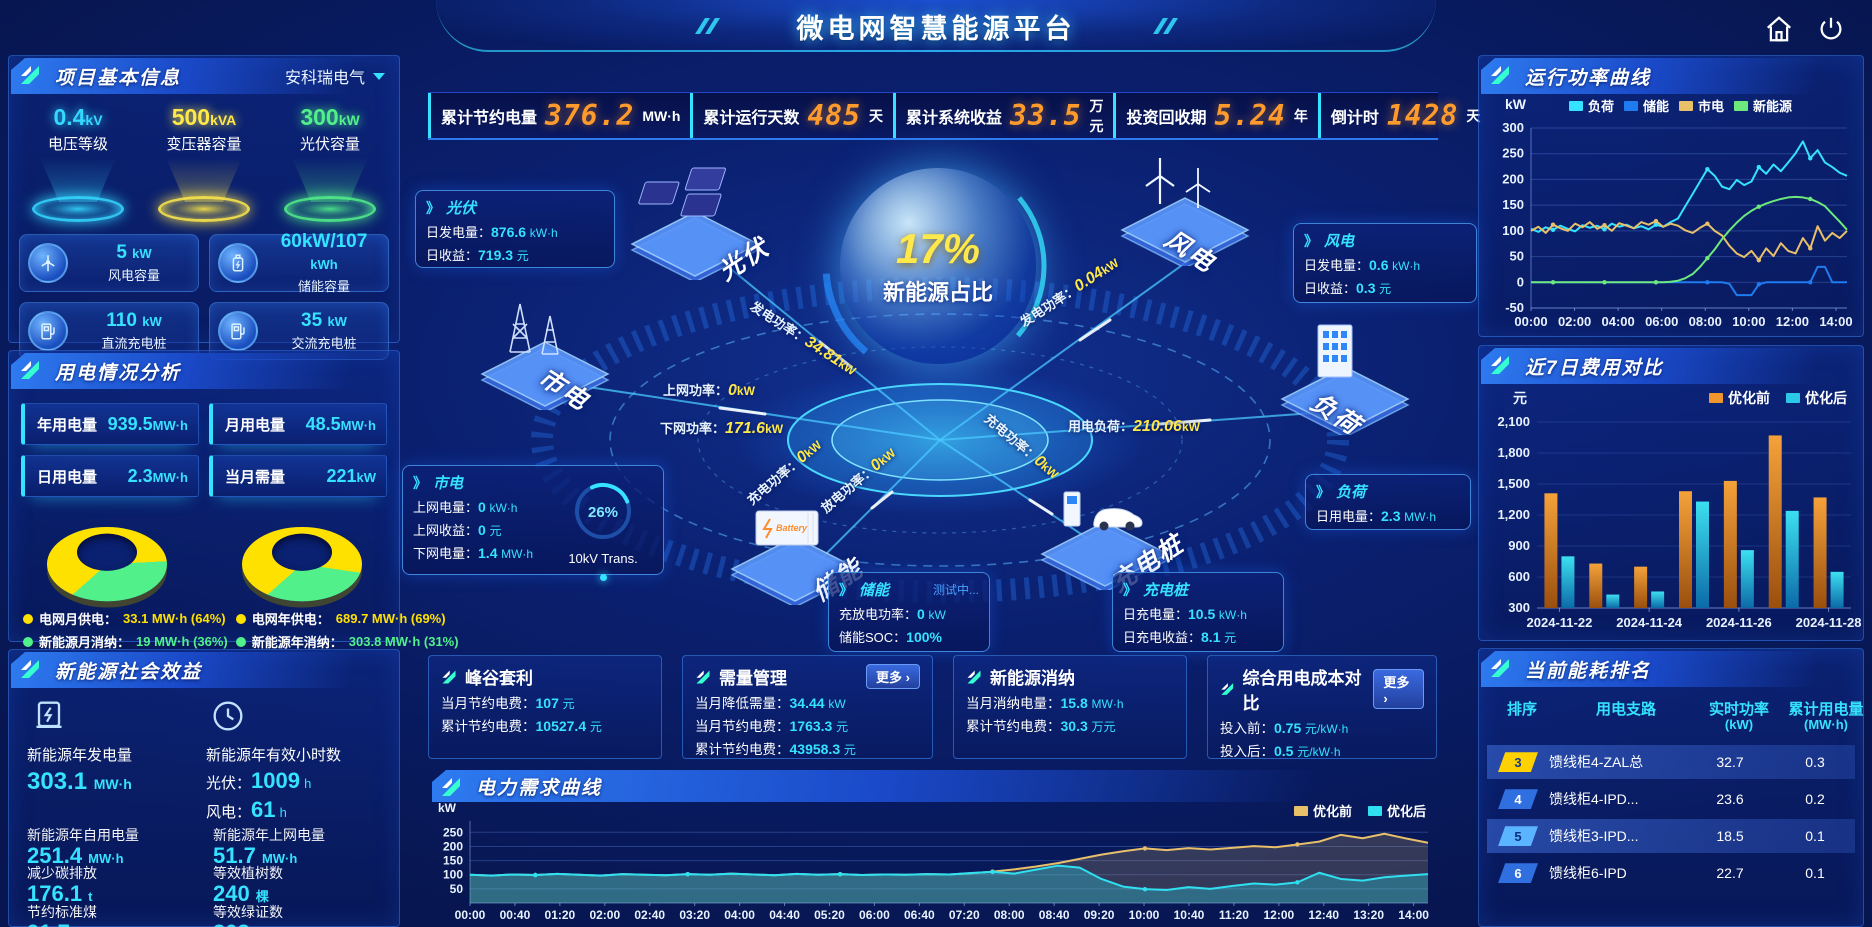 This screenshot has width=1872, height=927. What do you see at coordinates (330, 163) in the screenshot?
I see `capacity-pedestal: 300kW 光伏容量` at bounding box center [330, 163].